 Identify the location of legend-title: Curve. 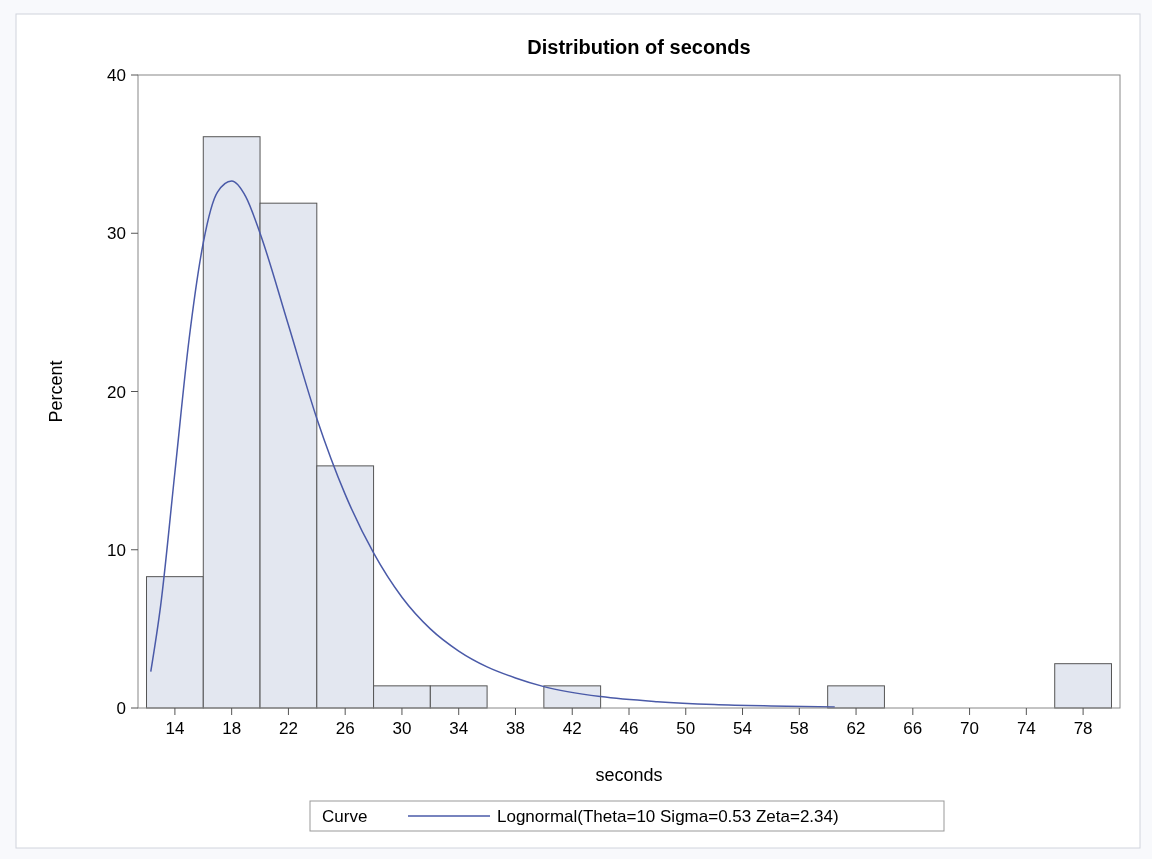
(345, 816).